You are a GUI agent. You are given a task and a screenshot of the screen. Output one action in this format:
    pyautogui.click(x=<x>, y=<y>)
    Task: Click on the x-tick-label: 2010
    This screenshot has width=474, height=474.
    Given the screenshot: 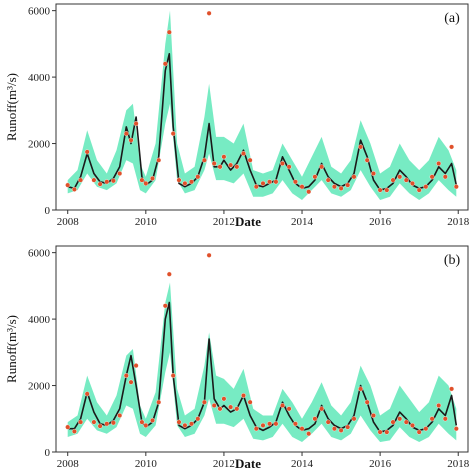 What is the action you would take?
    pyautogui.click(x=146, y=222)
    